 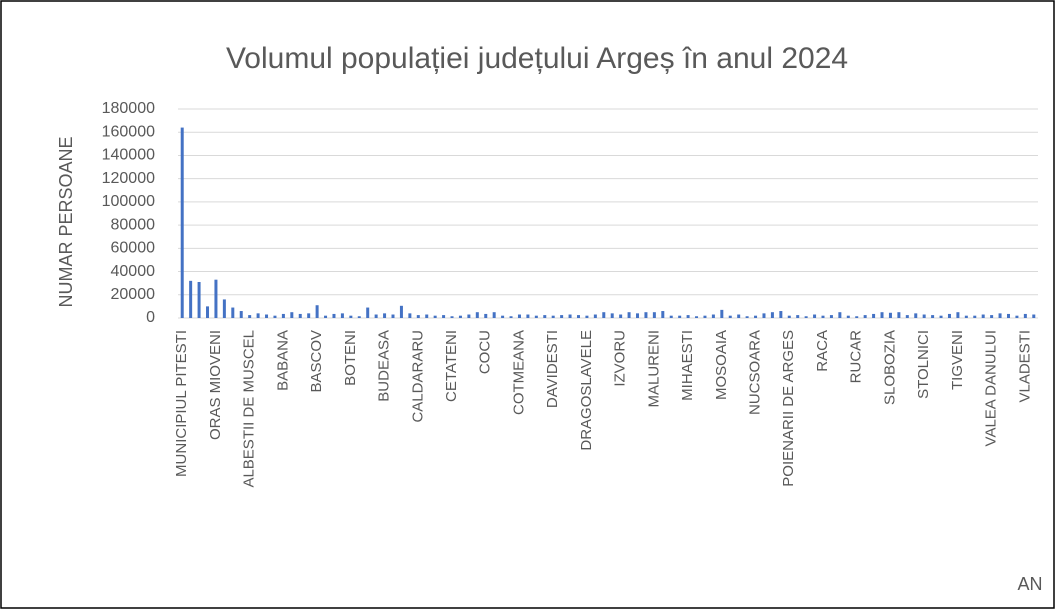 I want to click on y-tick-label: 0, so click(x=150, y=317).